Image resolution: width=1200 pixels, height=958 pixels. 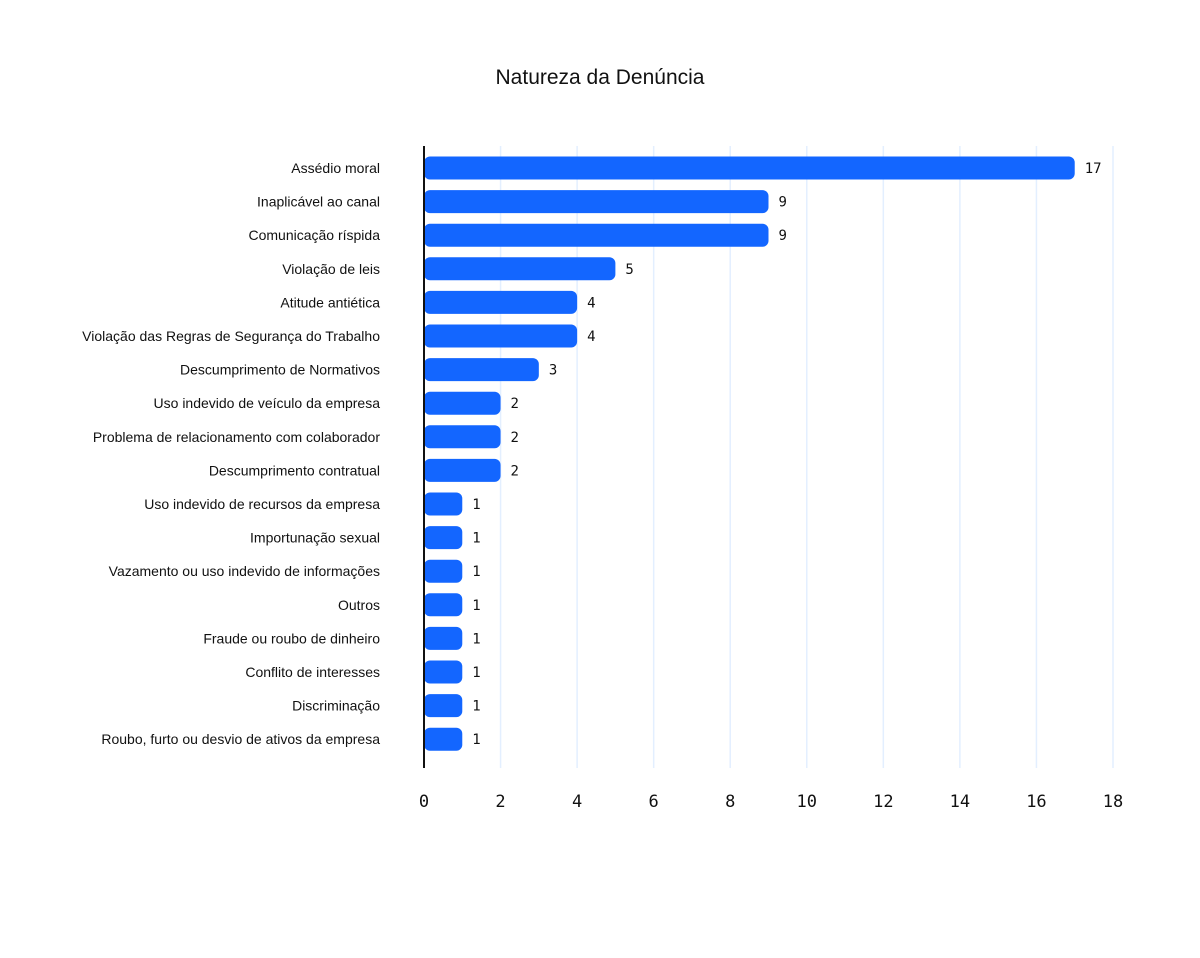 What do you see at coordinates (262, 504) in the screenshot?
I see `category-label: Uso indevido de recursos da empresa` at bounding box center [262, 504].